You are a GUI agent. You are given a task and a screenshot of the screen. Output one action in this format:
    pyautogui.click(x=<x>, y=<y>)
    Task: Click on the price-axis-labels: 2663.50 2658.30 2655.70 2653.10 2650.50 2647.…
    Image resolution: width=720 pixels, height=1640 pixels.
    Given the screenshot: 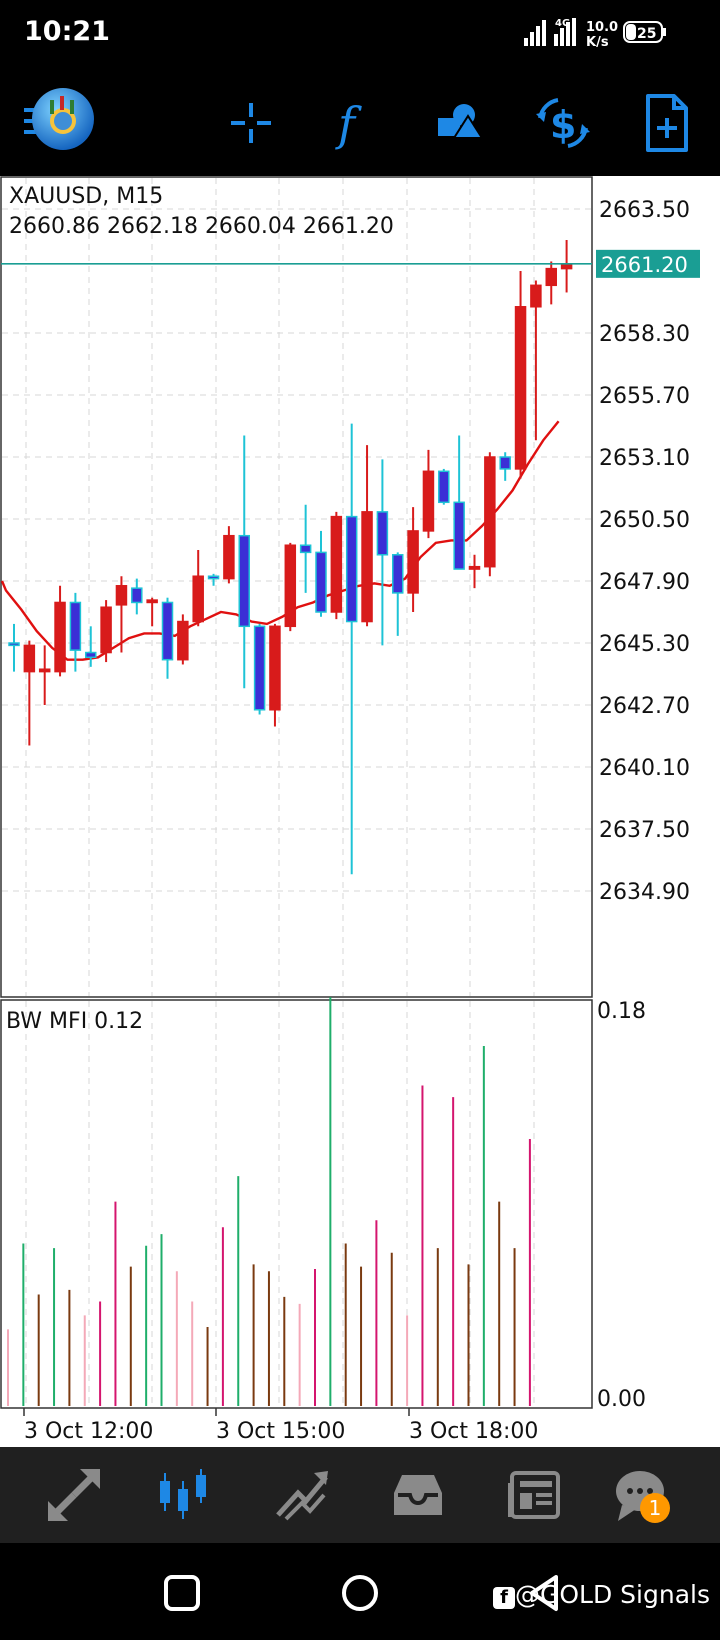 What is the action you would take?
    pyautogui.click(x=644, y=551)
    